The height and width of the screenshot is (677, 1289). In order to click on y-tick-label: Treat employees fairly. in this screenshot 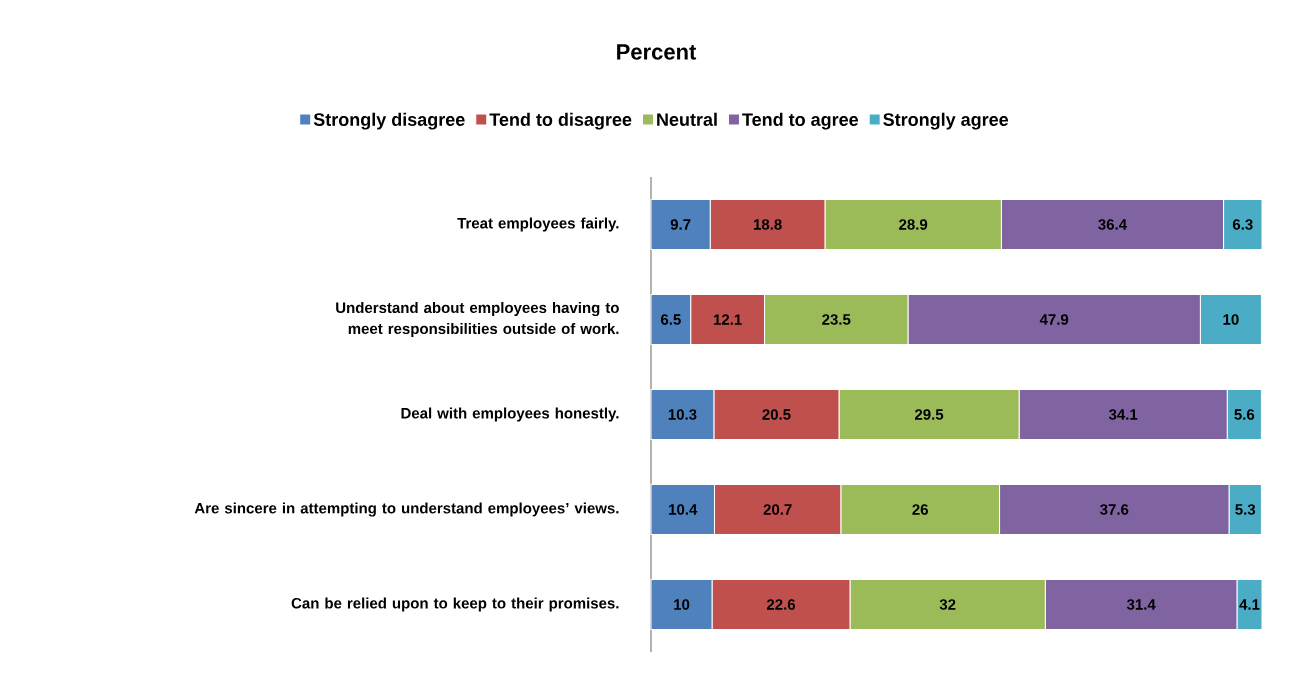, I will do `click(538, 224)`.